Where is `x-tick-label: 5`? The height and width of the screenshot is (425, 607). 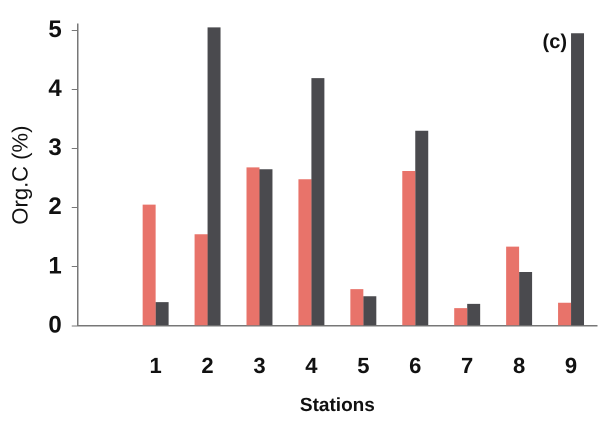 x-tick-label: 5 is located at coordinates (363, 365).